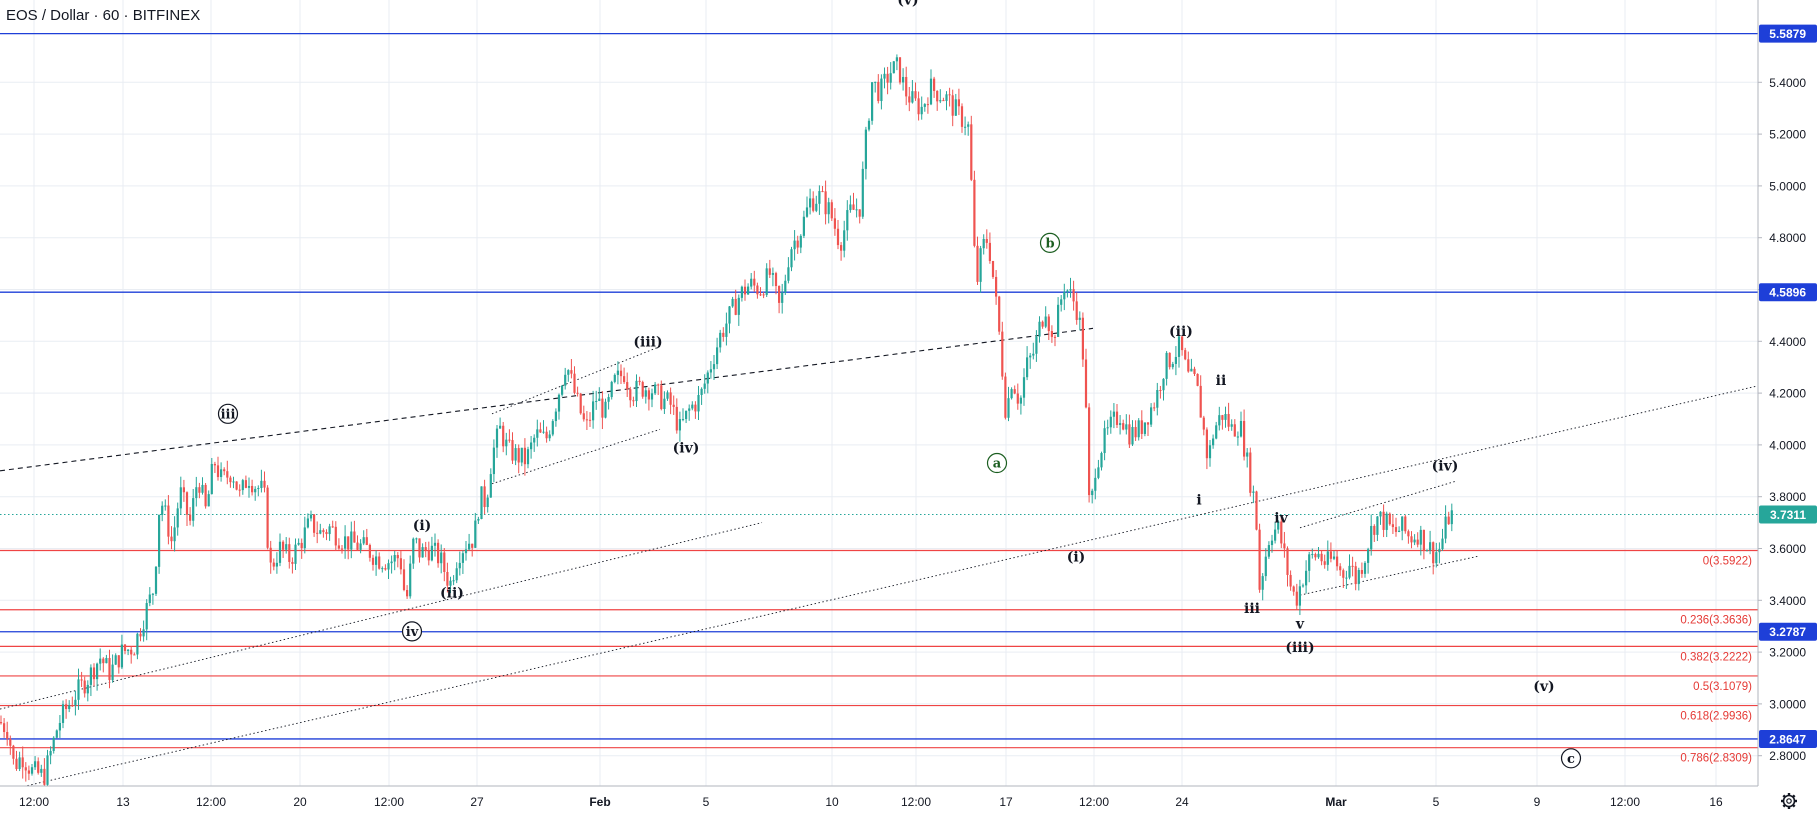 Image resolution: width=1818 pixels, height=816 pixels. I want to click on y-tick-label: 4.8000, so click(1787, 238).